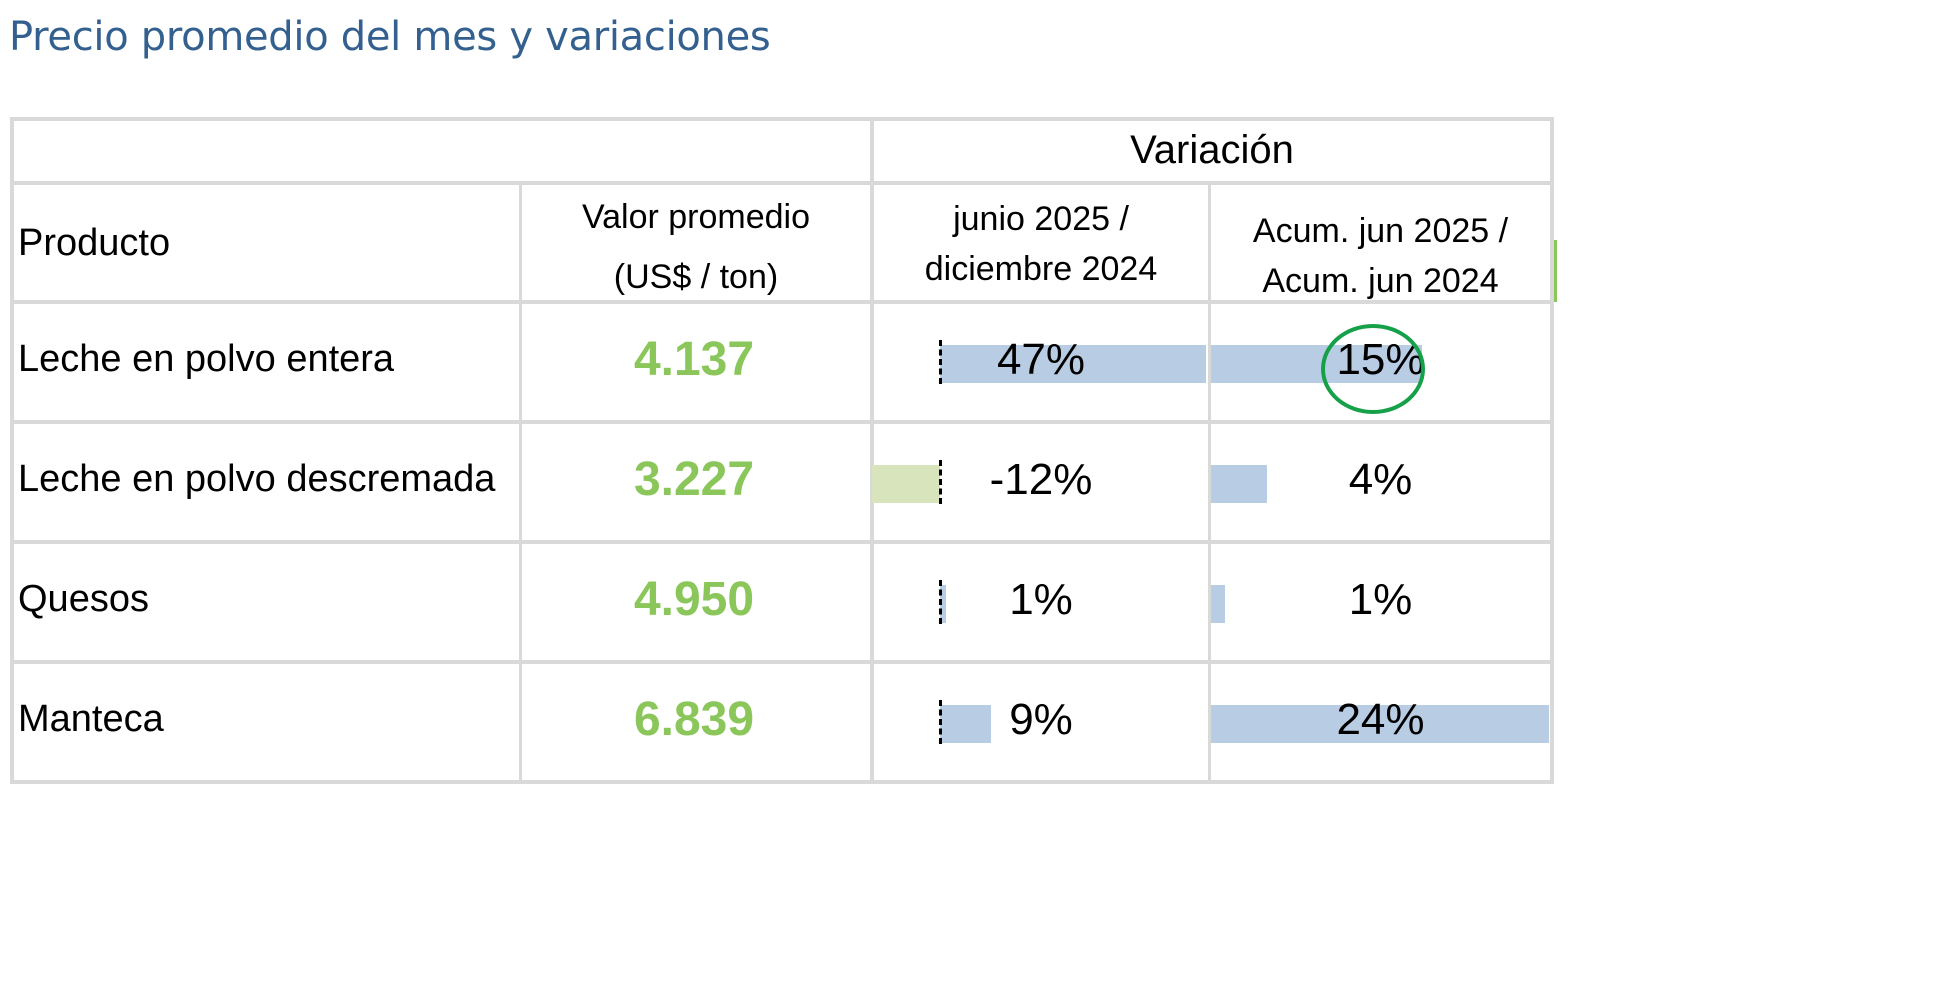 The width and height of the screenshot is (1941, 1004). Describe the element at coordinates (694, 479) in the screenshot. I see `row-average-value: 3.227` at that location.